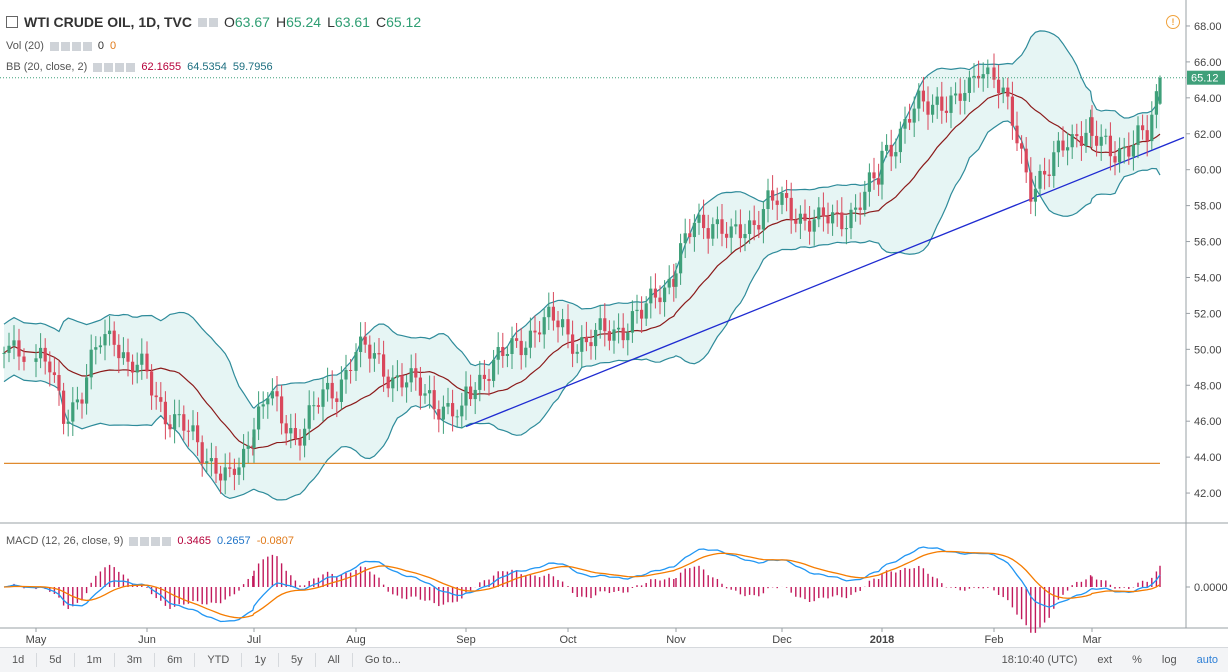  Describe the element at coordinates (208, 22) in the screenshot. I see `legend-buttons` at that location.